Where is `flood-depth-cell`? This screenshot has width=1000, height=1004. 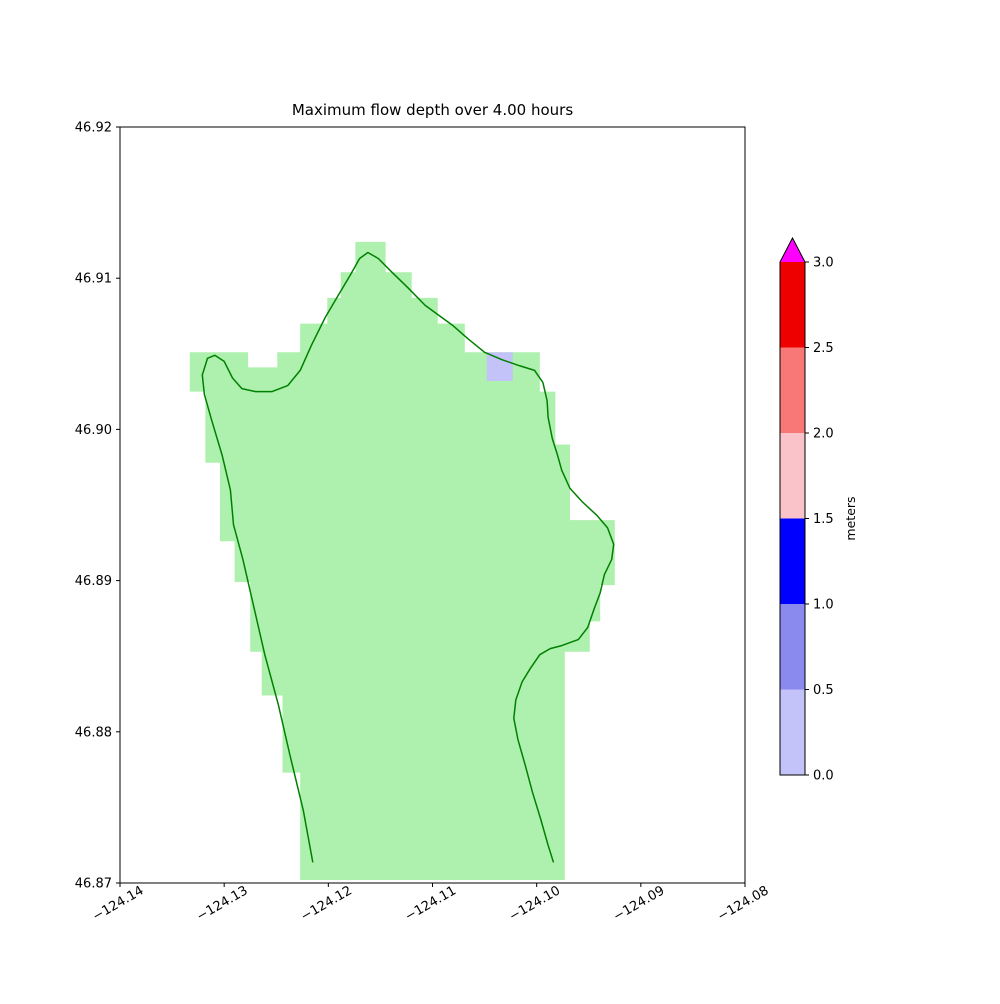 flood-depth-cell is located at coordinates (499, 366).